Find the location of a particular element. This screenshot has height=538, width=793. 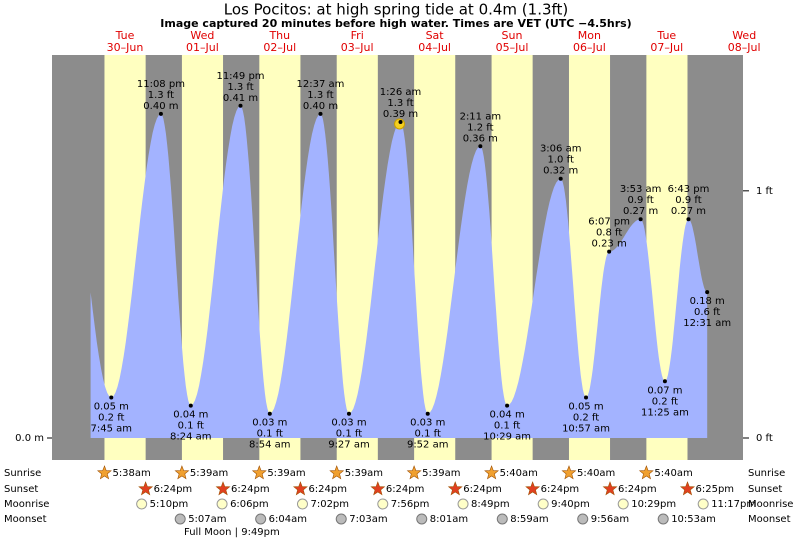

extreme-label: 0.07 m is located at coordinates (664, 390).